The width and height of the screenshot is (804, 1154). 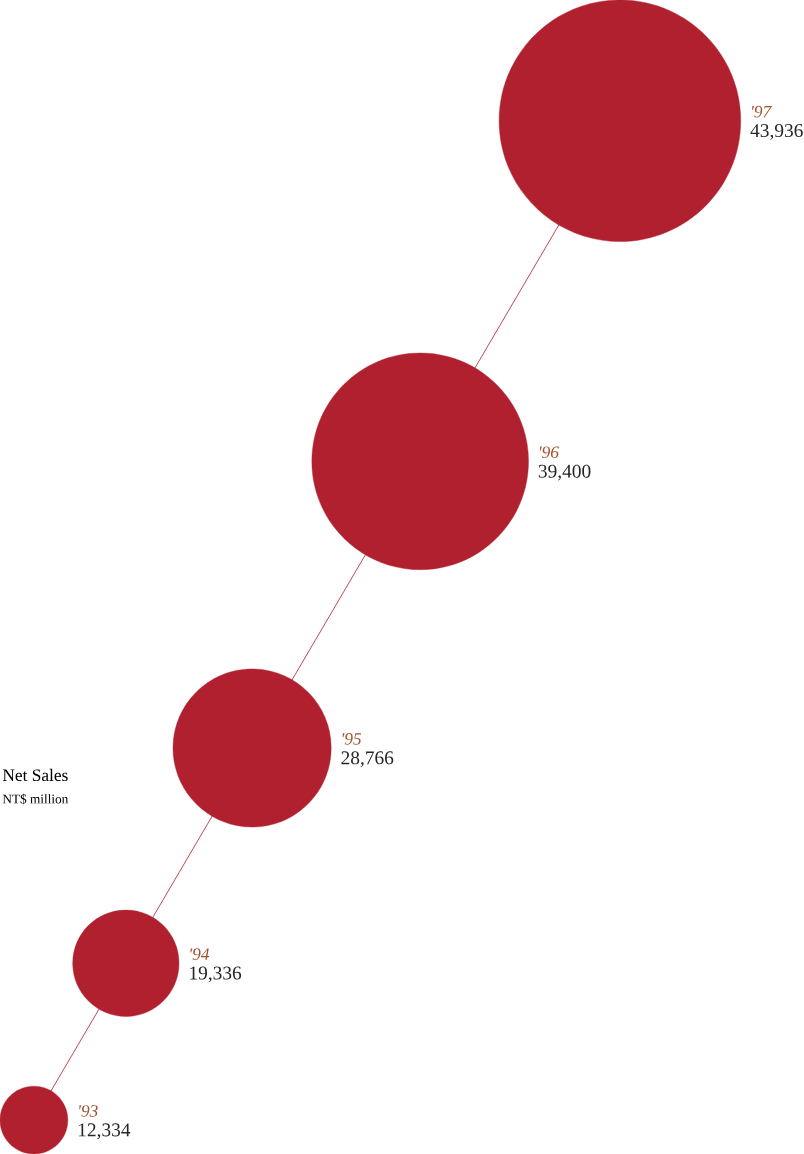 I want to click on data-label: 12,334, so click(x=104, y=1131).